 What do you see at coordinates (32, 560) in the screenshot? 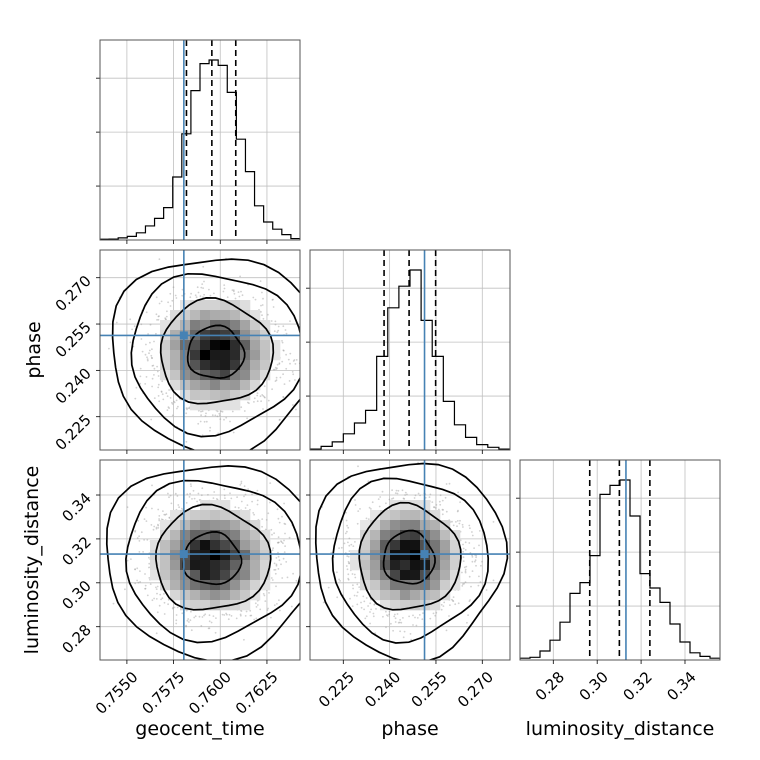
I see `y-axis-label-luminosity-distance: luminosity_distance` at bounding box center [32, 560].